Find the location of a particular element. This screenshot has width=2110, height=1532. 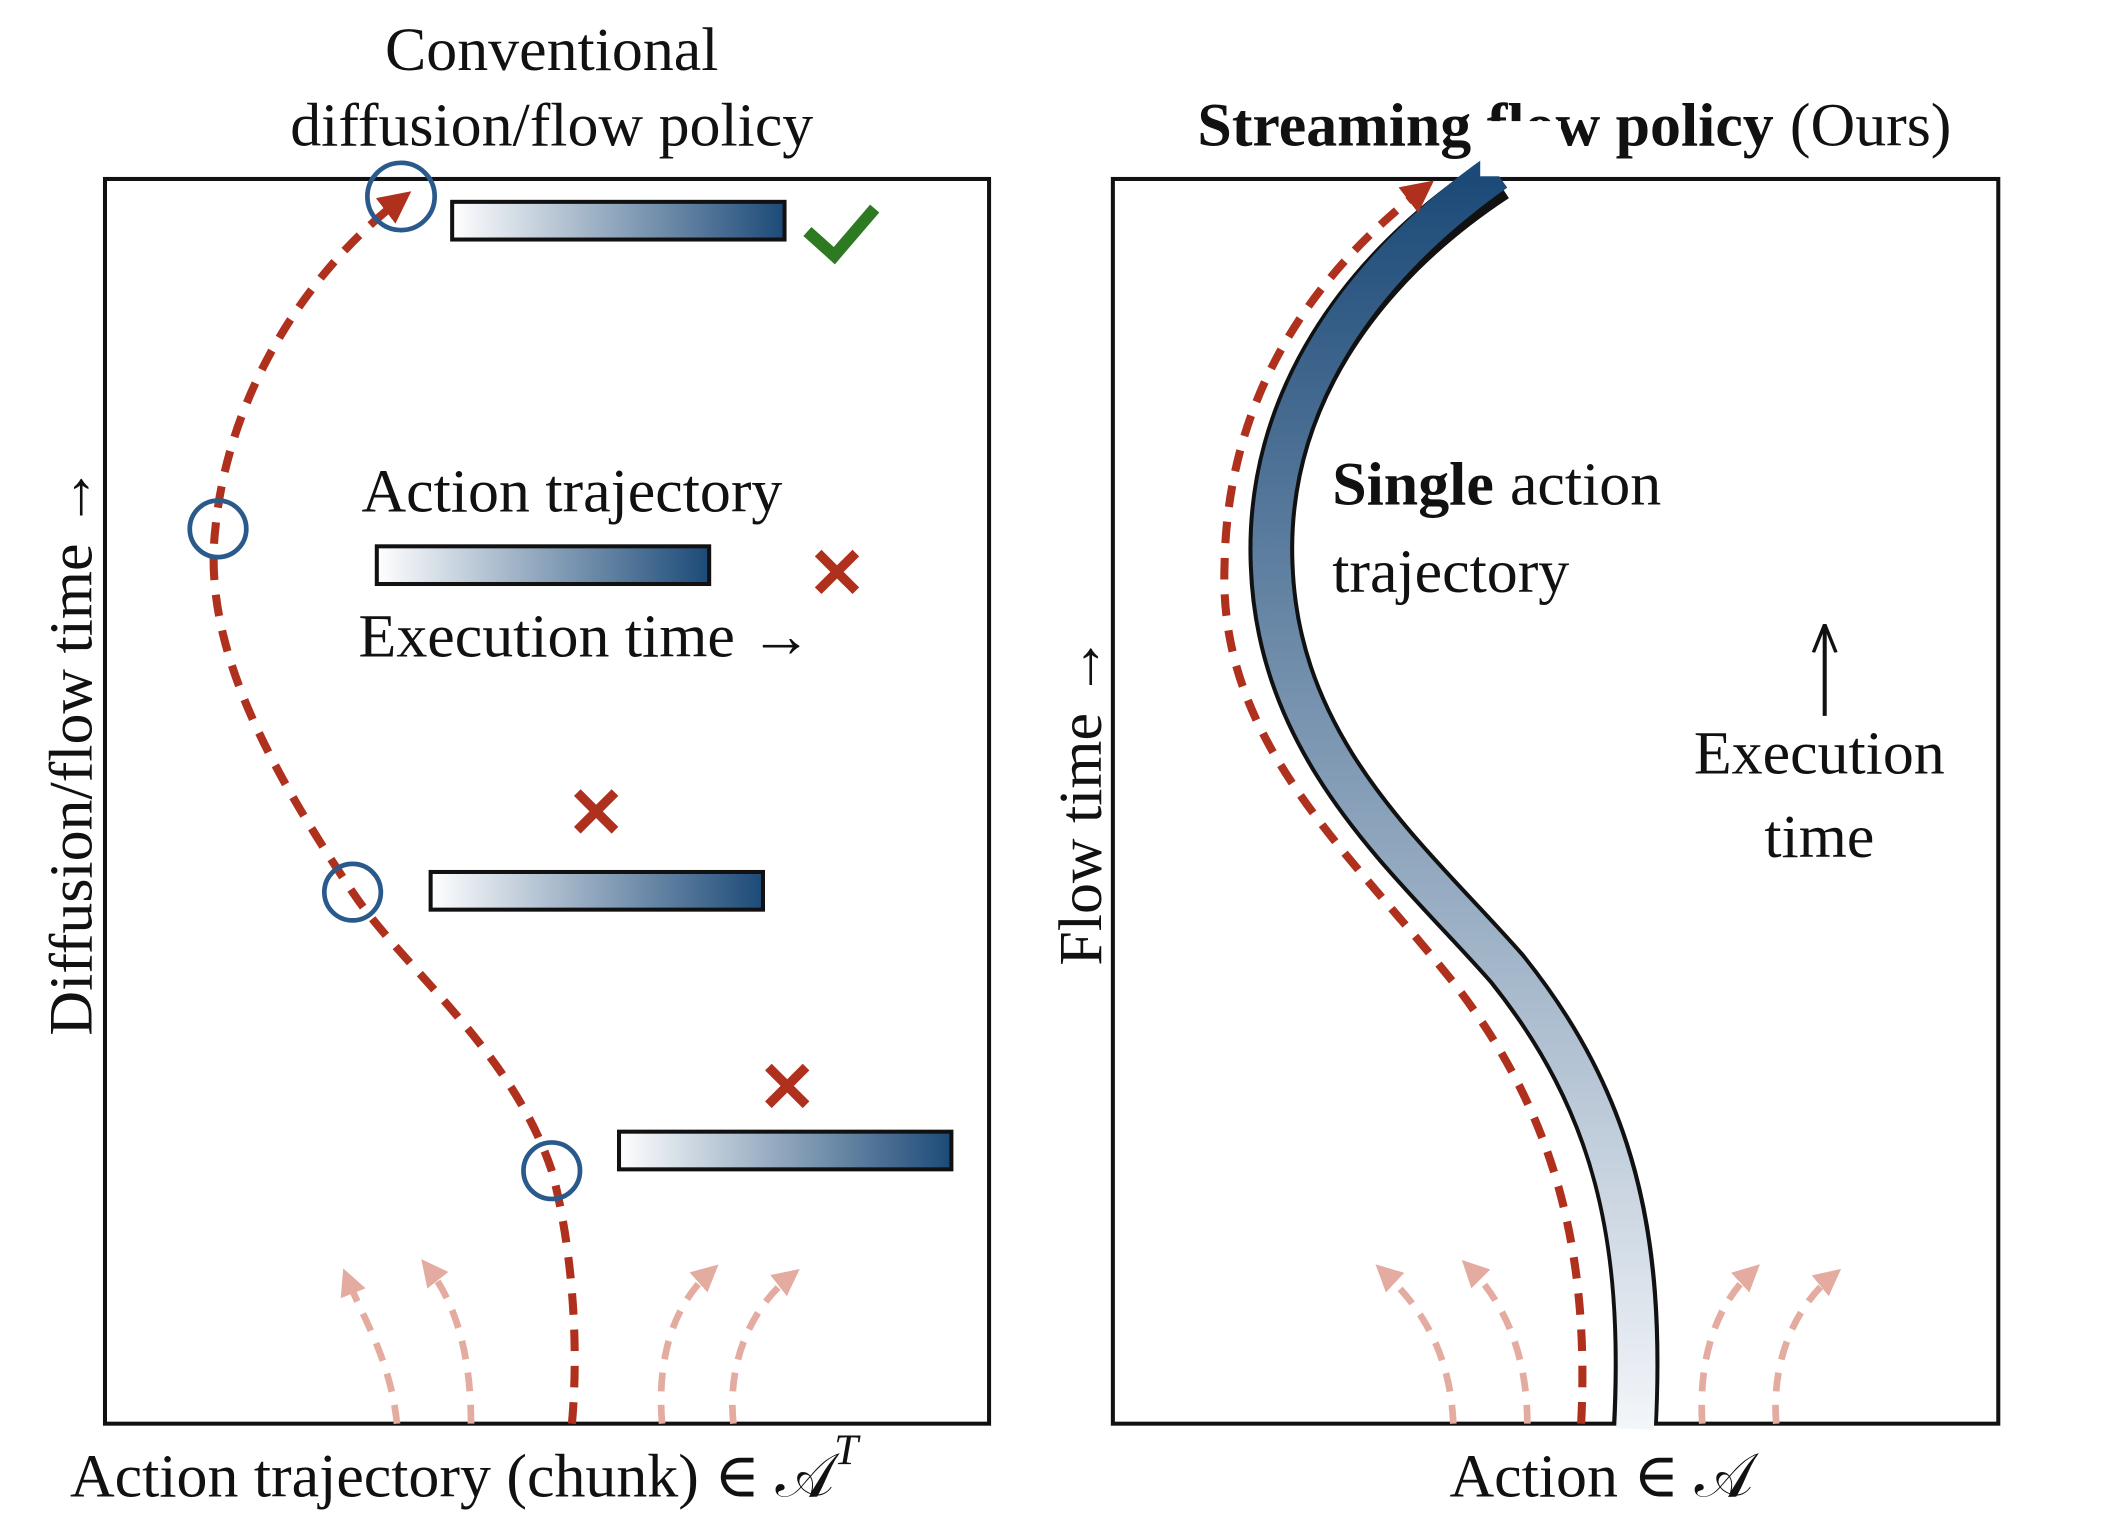

right-y-label: Flow time → is located at coordinates (1081, 801).